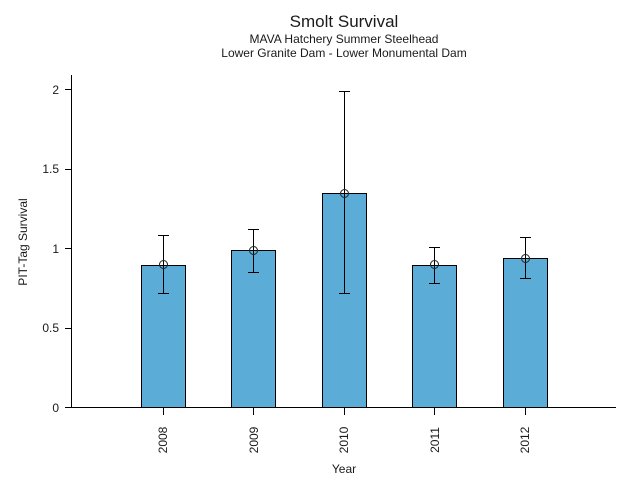  What do you see at coordinates (435, 411) in the screenshot?
I see `x-tick-mark-2011` at bounding box center [435, 411].